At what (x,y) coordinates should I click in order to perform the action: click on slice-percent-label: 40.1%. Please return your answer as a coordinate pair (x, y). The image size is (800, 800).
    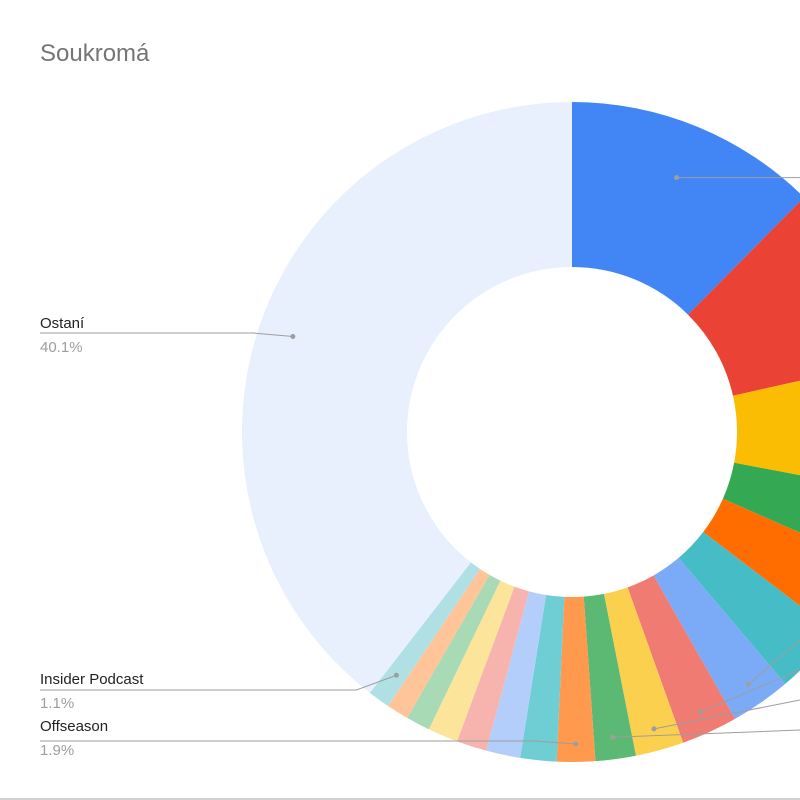
    Looking at the image, I should click on (61, 347).